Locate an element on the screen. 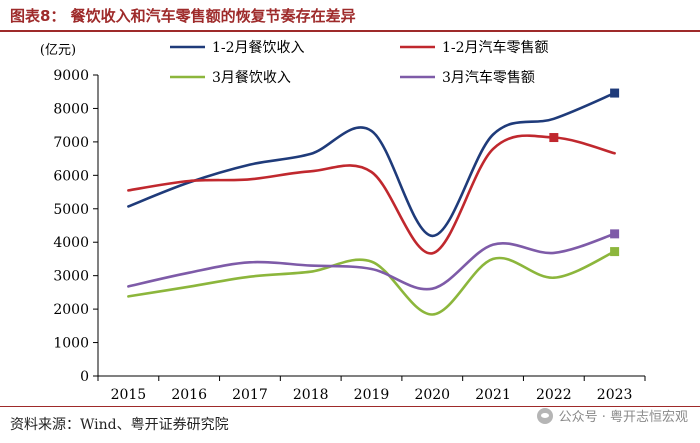 This screenshot has height=443, width=700. watermark: 公众号 · 粤开志恒宏观 is located at coordinates (612, 415).